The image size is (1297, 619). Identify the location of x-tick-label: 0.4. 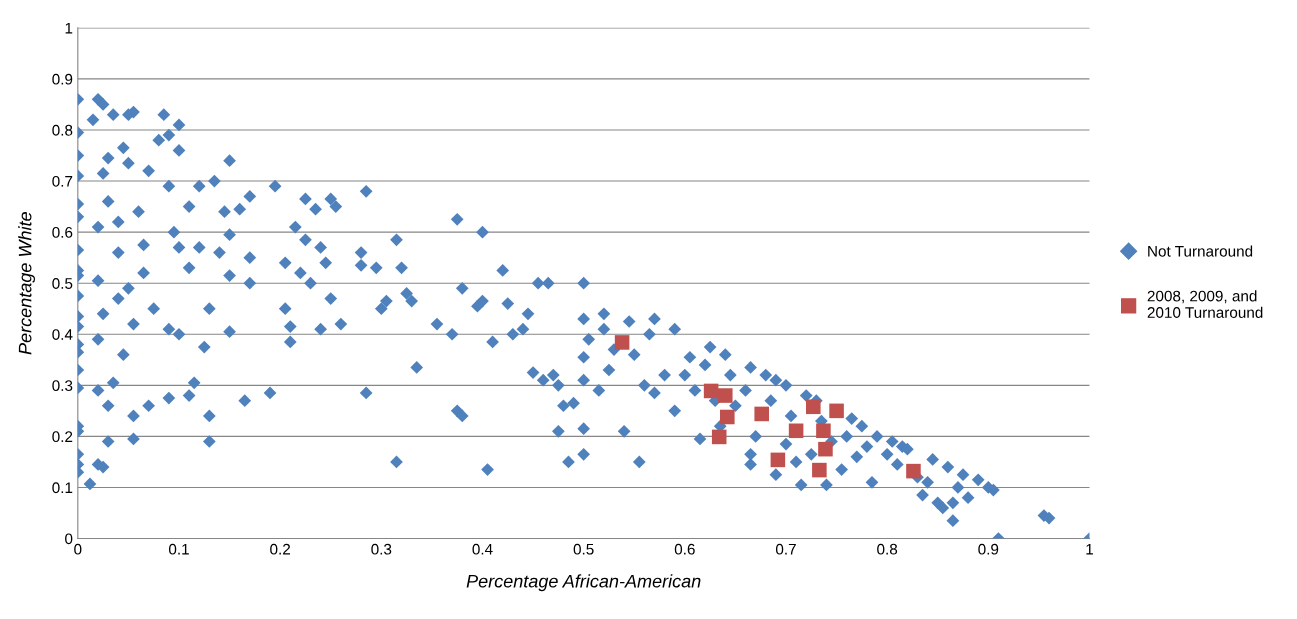
(482, 549).